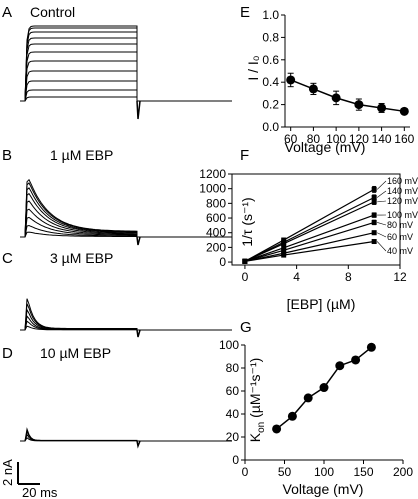 Image resolution: width=418 pixels, height=499 pixels. What do you see at coordinates (261, 427) in the screenshot?
I see `chart-g-ylabel-sub: on` at bounding box center [261, 427].